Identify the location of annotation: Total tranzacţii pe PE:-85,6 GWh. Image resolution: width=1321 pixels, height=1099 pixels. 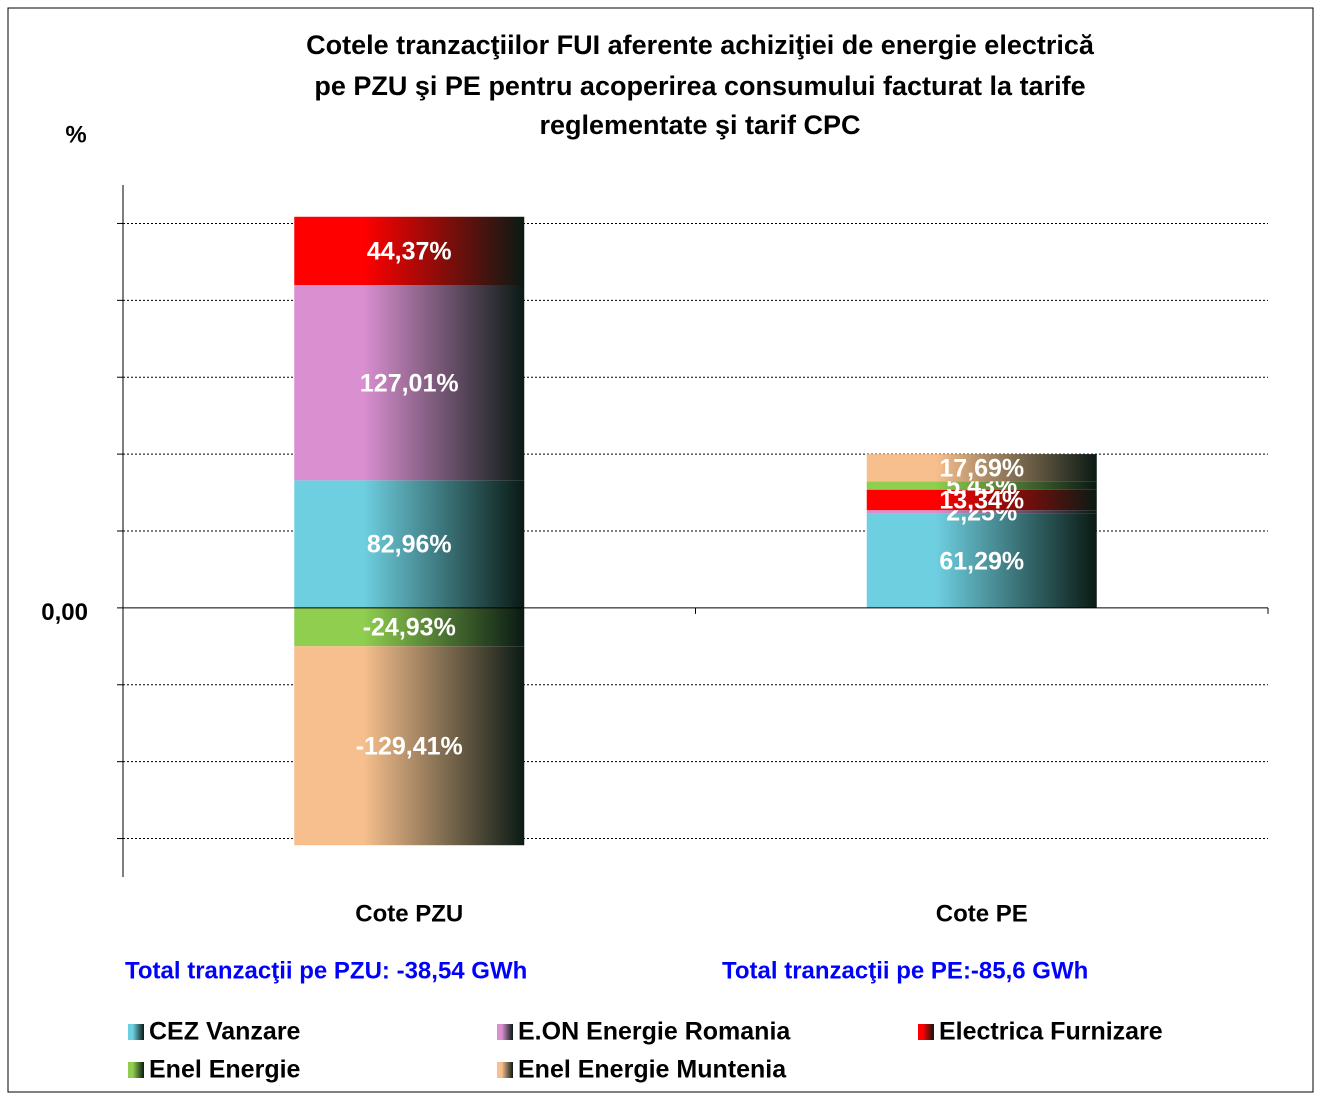
(905, 970).